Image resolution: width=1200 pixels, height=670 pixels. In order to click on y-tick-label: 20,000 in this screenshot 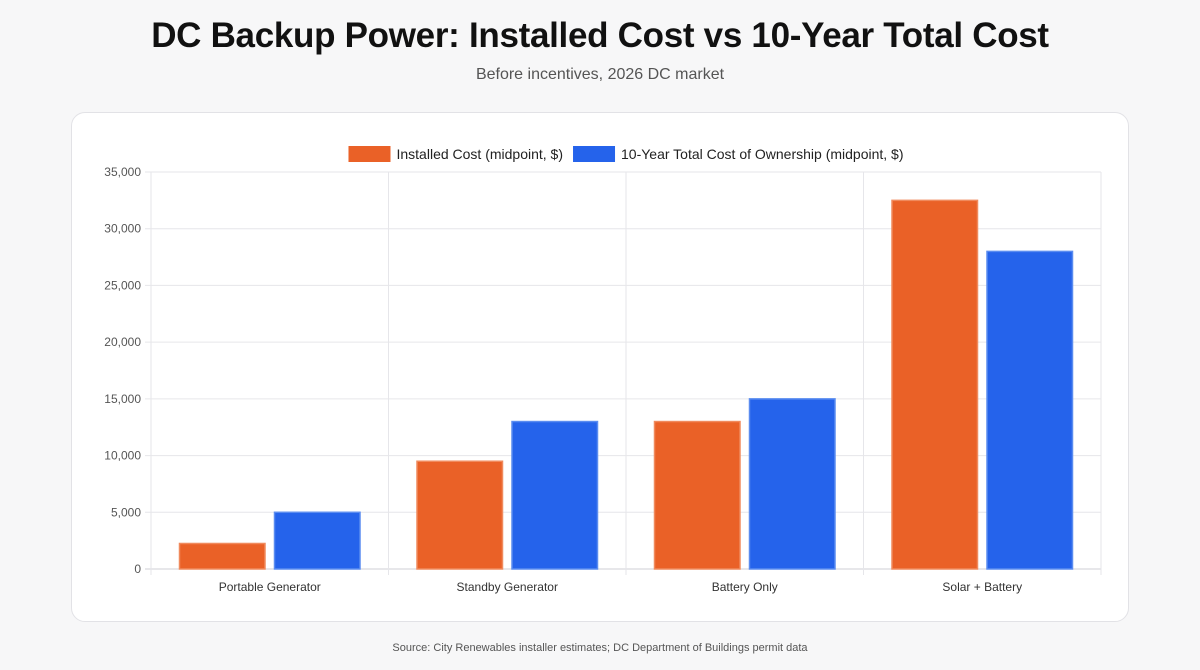, I will do `click(122, 342)`.